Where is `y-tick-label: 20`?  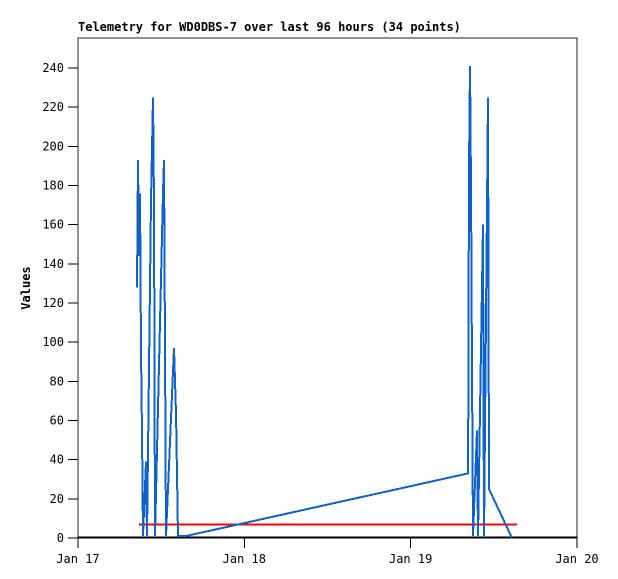
y-tick-label: 20 is located at coordinates (57, 499).